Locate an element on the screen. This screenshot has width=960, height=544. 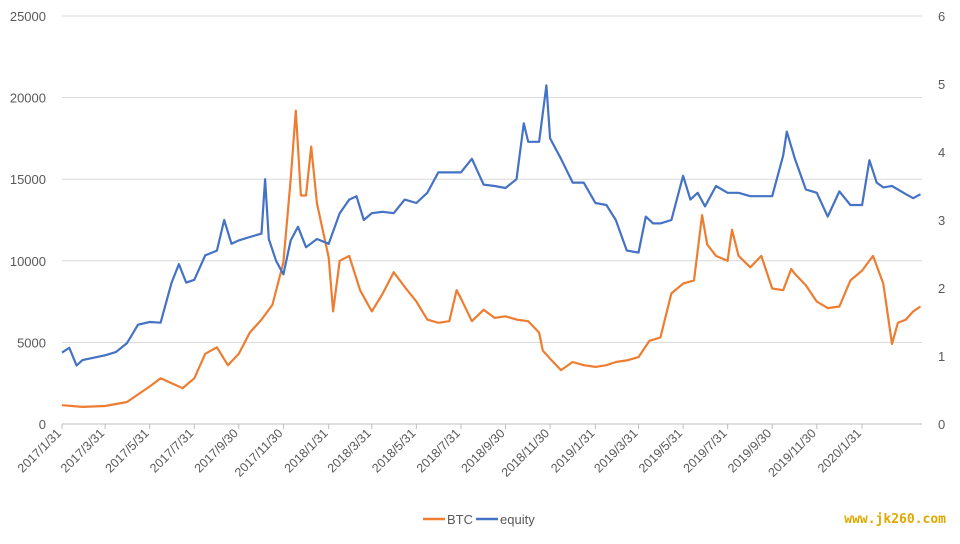
y-right-tick-label: 6 is located at coordinates (941, 16).